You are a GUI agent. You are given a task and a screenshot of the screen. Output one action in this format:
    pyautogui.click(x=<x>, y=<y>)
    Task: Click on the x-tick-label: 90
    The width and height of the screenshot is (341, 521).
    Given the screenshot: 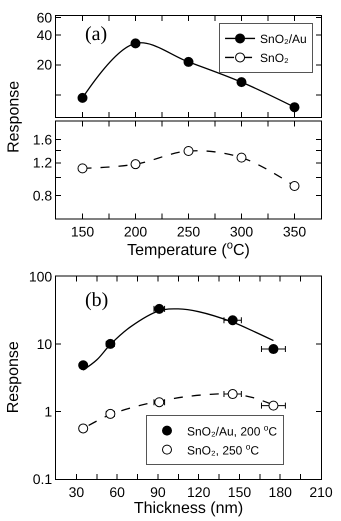 What is the action you would take?
    pyautogui.click(x=158, y=492)
    